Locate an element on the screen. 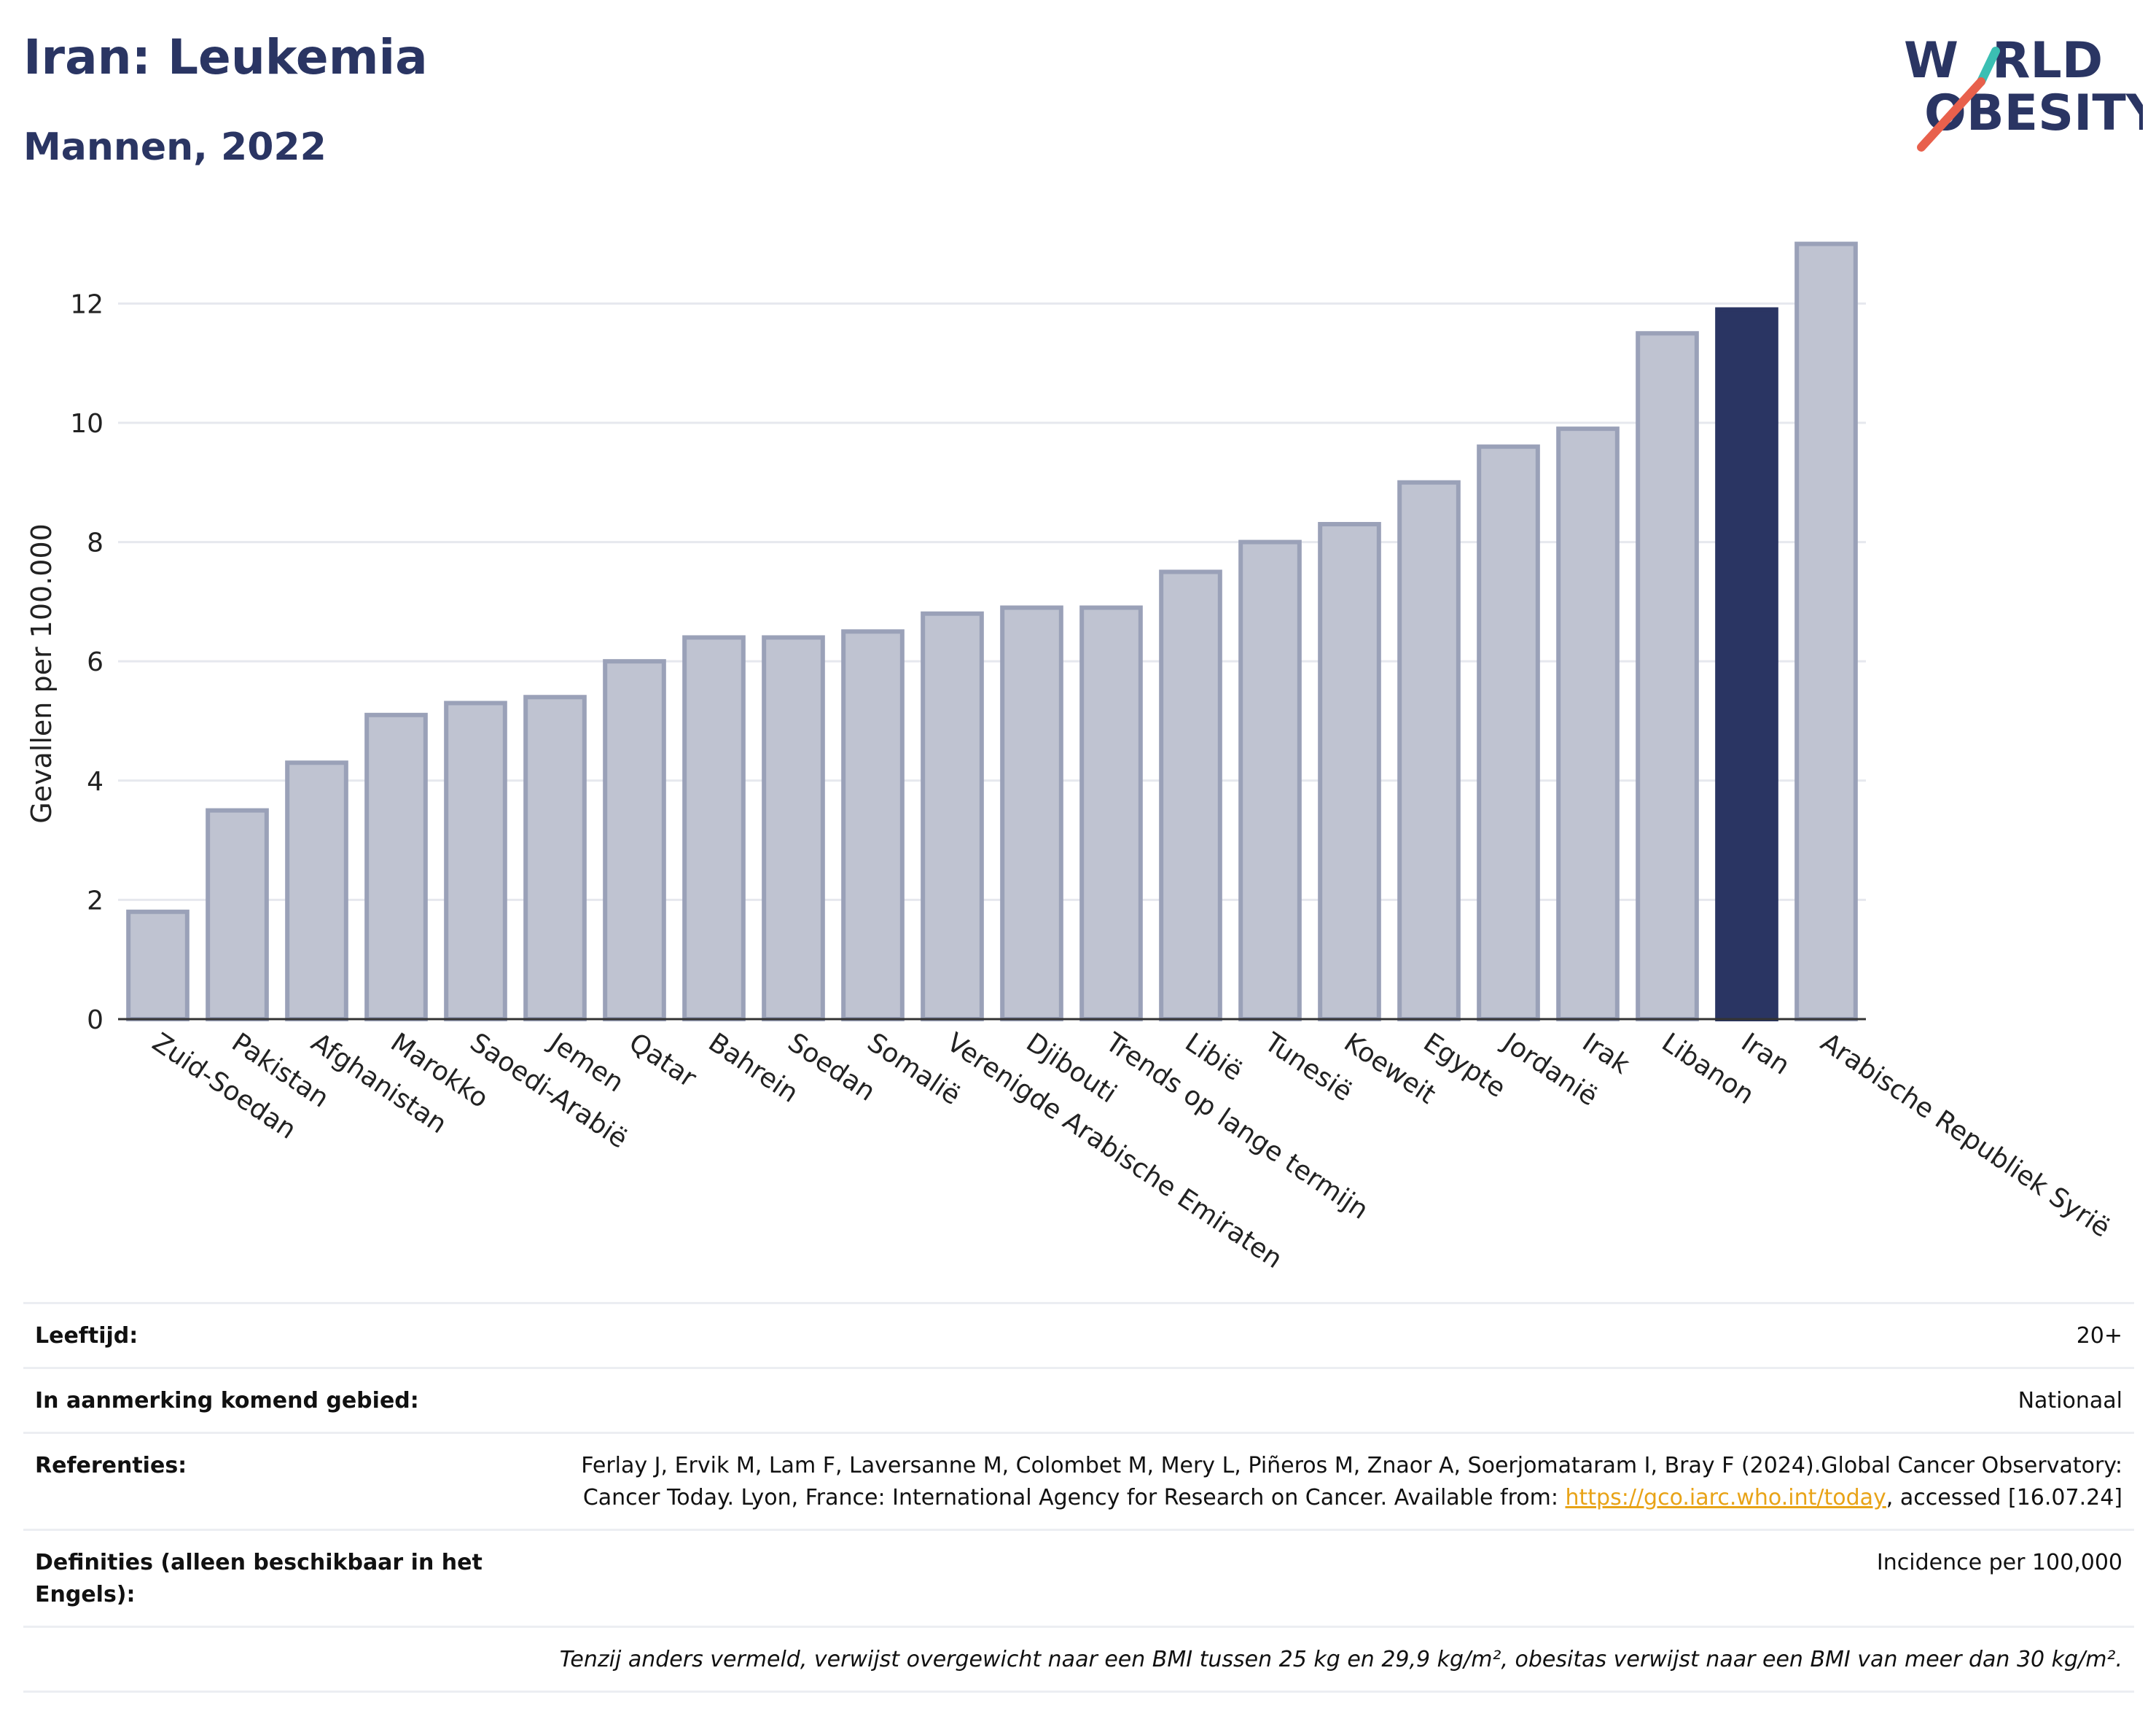 The height and width of the screenshot is (1735, 2156). info-label: Referenties: is located at coordinates (268, 1481).